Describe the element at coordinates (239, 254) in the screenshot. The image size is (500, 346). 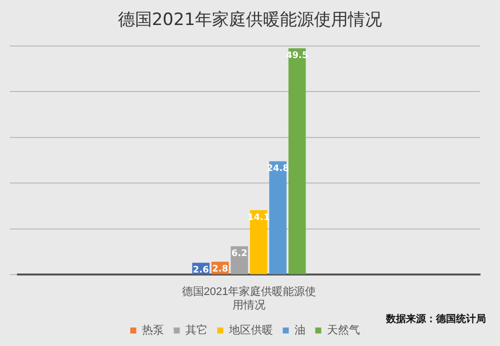
I see `data-label: 6.2` at that location.